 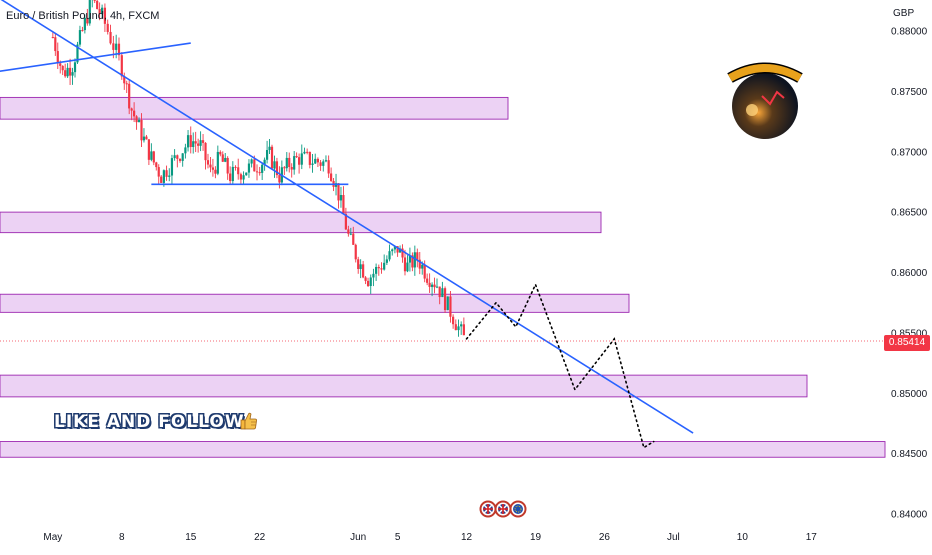 I want to click on time-tick-label: 26, so click(x=605, y=537).